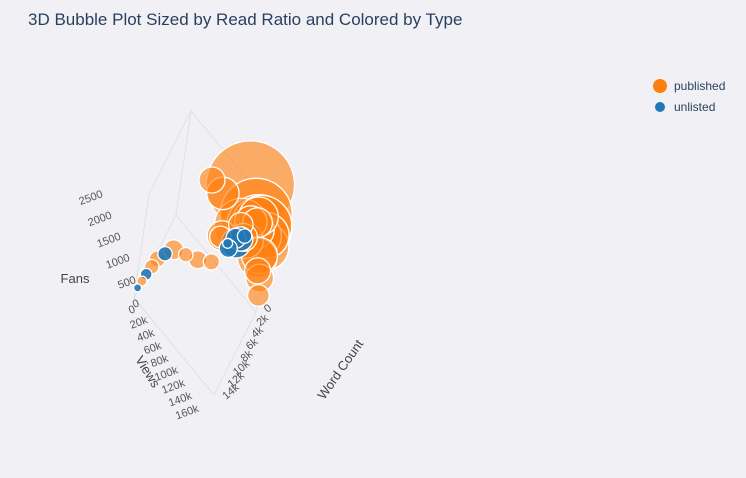  Describe the element at coordinates (660, 107) in the screenshot. I see `legend-marker-unlisted-icon` at that location.